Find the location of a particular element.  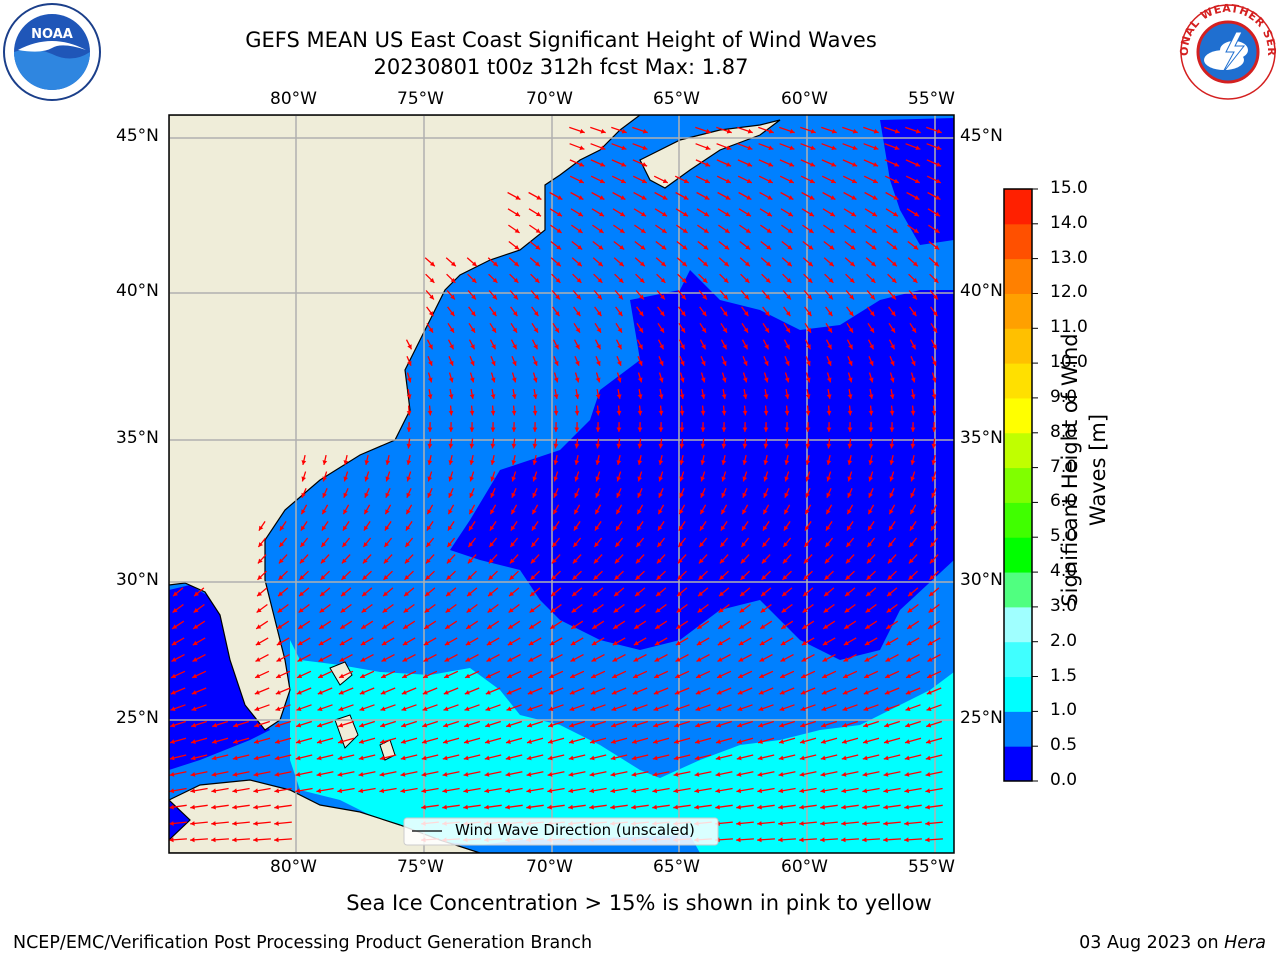

lat-tick-left-30n: 30°N is located at coordinates (137, 580).